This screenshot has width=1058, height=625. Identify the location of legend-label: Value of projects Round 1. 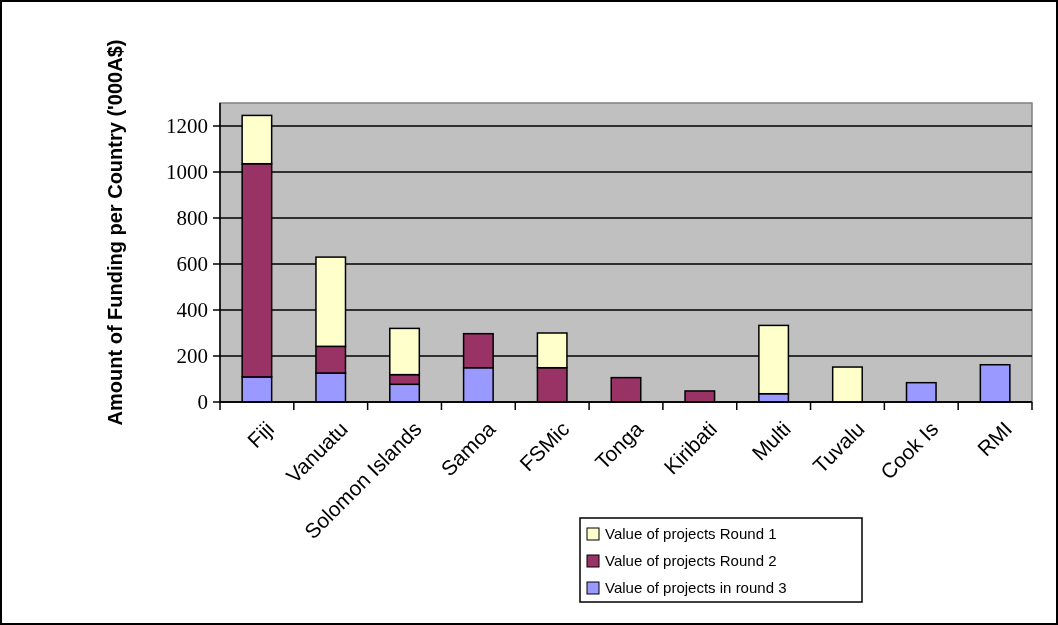
(691, 534).